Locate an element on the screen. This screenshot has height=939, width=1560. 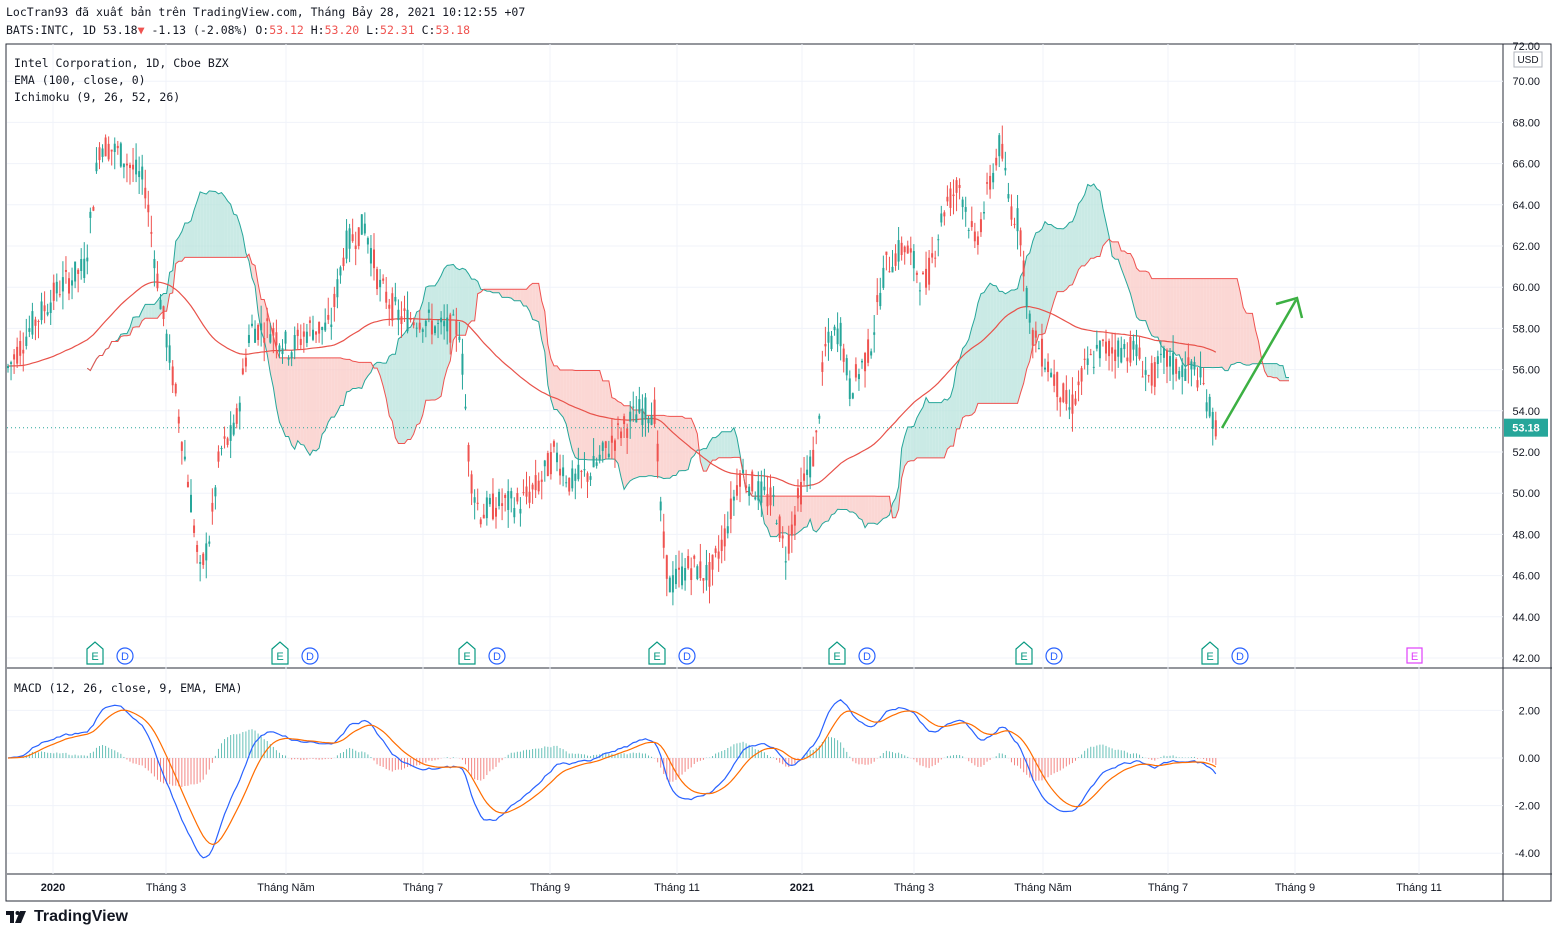
price-tick-label: 70.00 is located at coordinates (1526, 82).